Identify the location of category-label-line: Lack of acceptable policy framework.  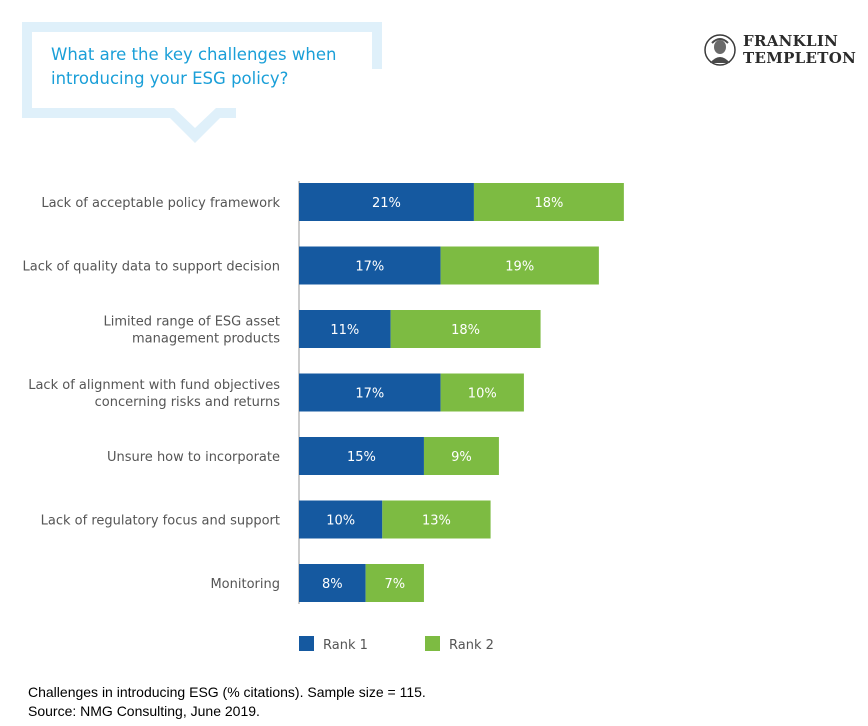
(160, 203).